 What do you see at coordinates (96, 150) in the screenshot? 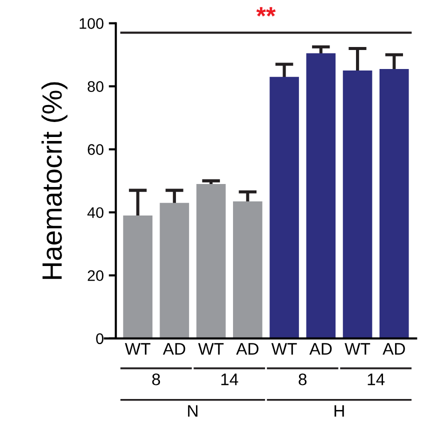
I see `y-tick-label: 60` at bounding box center [96, 150].